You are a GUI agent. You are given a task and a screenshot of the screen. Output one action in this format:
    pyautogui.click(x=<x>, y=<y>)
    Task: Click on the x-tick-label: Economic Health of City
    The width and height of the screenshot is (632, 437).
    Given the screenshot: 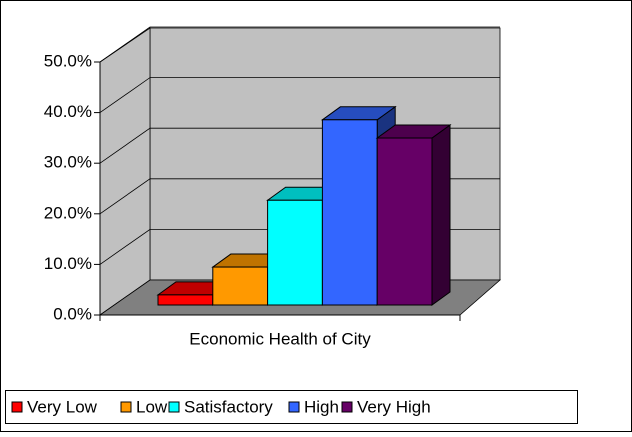 What is the action you would take?
    pyautogui.click(x=280, y=338)
    